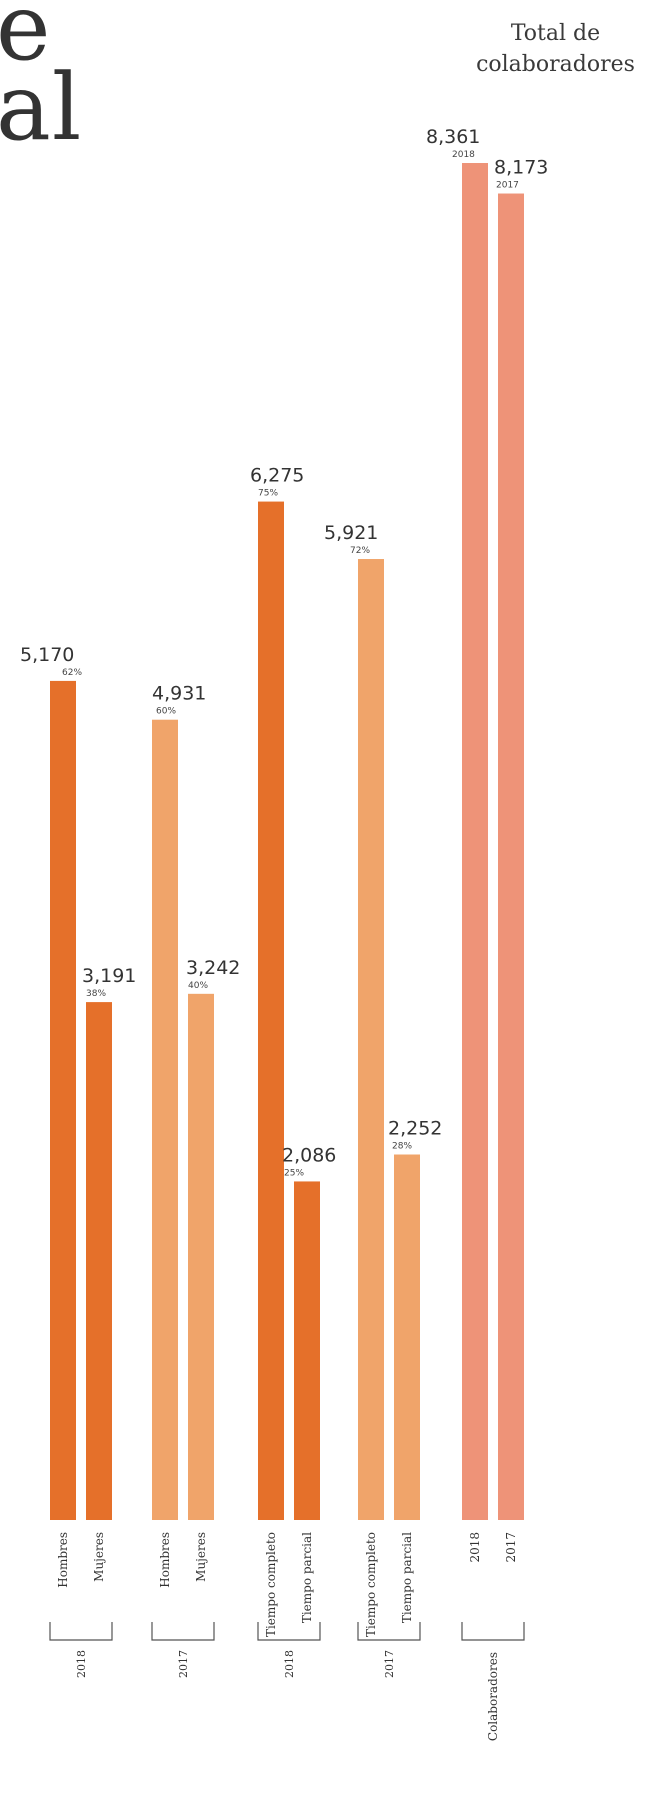  I want to click on bar-sub-label: 38%, so click(96, 994).